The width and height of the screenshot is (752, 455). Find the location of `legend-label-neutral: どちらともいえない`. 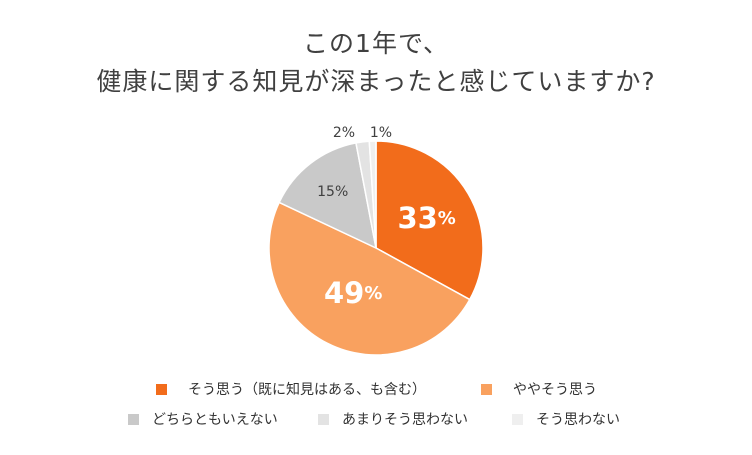

legend-label-neutral: どちらともいえない is located at coordinates (215, 420).